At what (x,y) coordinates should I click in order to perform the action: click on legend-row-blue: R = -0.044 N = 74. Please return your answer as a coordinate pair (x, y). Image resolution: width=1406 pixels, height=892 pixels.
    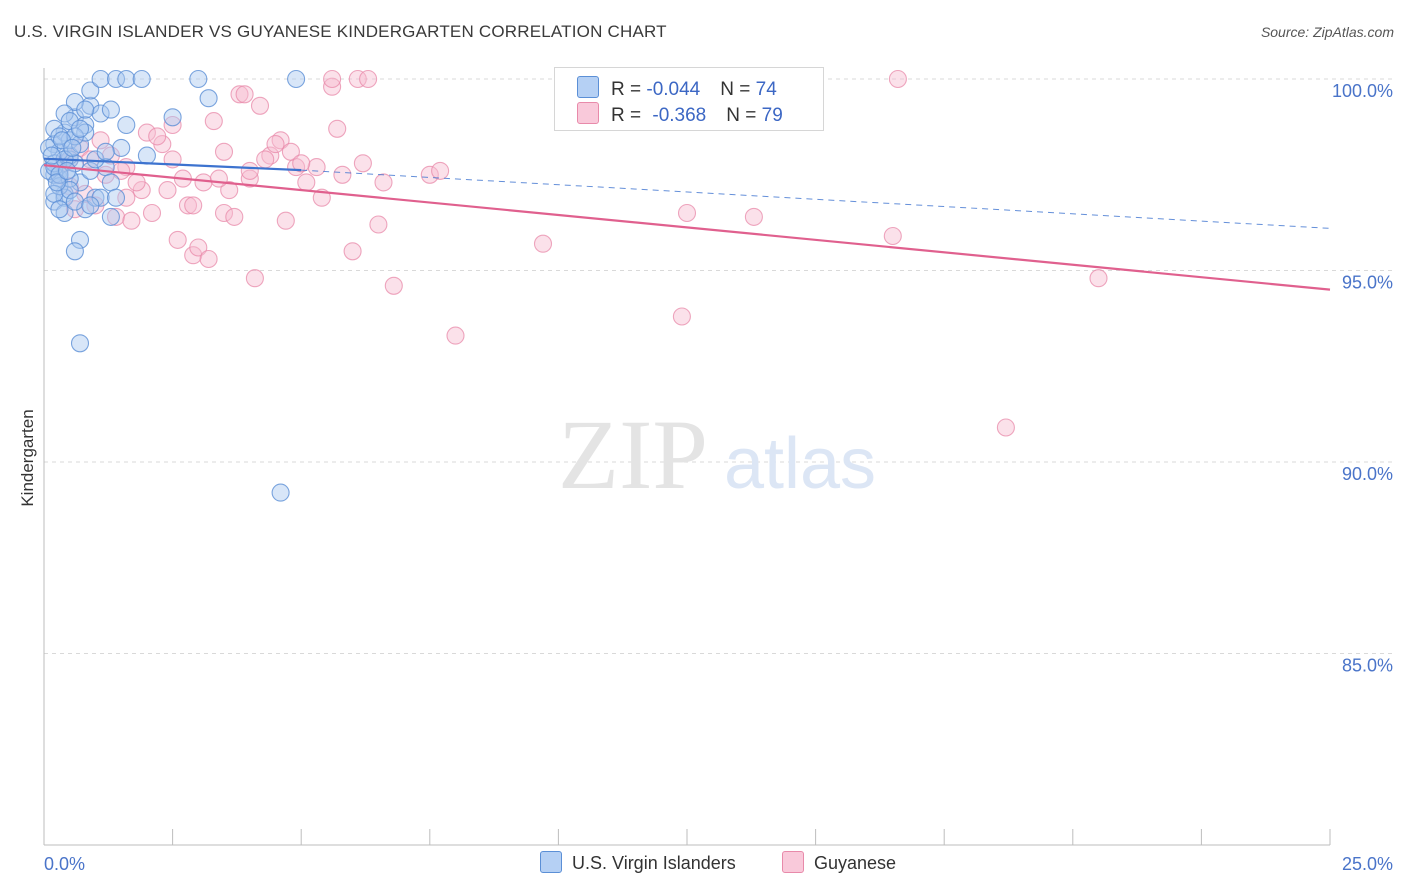
    Looking at the image, I should click on (677, 88).